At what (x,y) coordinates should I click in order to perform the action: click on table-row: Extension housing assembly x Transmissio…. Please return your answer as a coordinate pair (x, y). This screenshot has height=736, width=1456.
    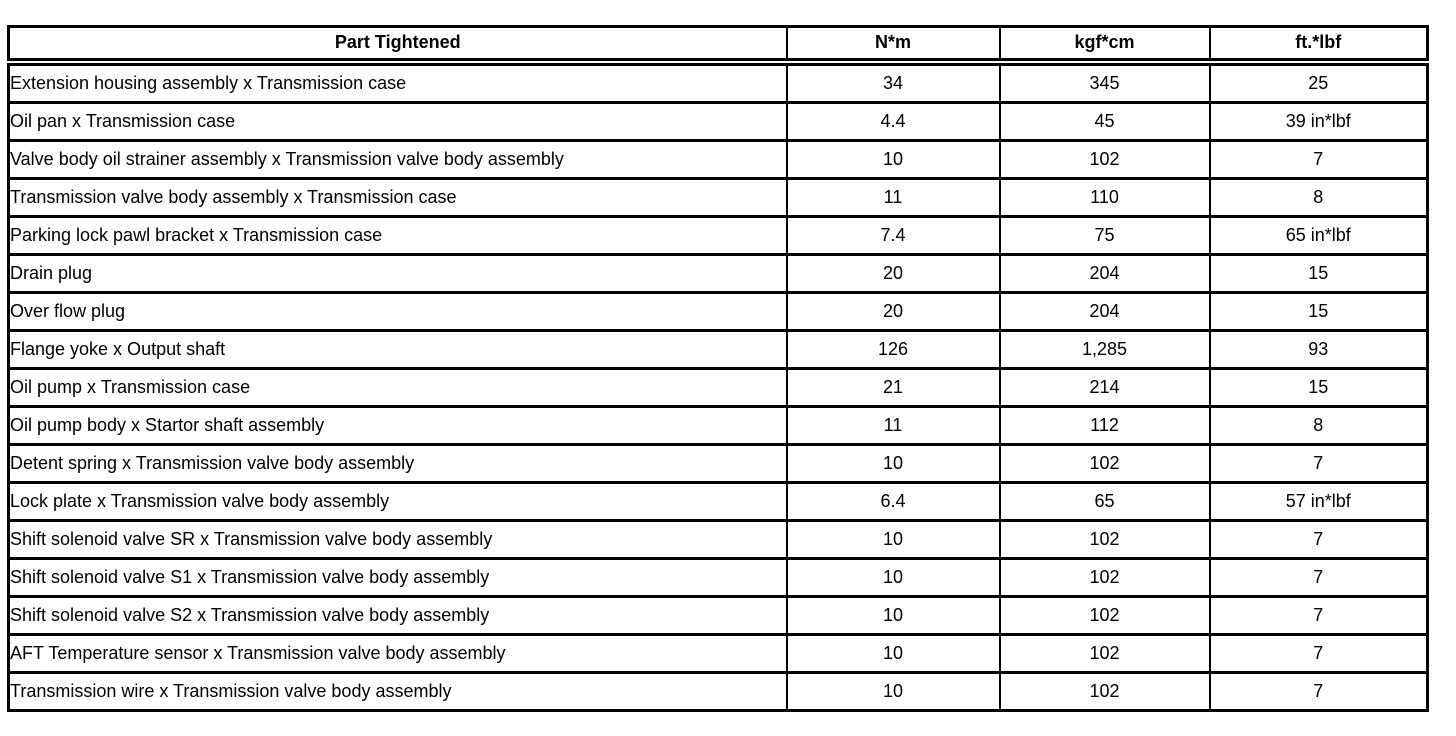
    Looking at the image, I should click on (718, 82).